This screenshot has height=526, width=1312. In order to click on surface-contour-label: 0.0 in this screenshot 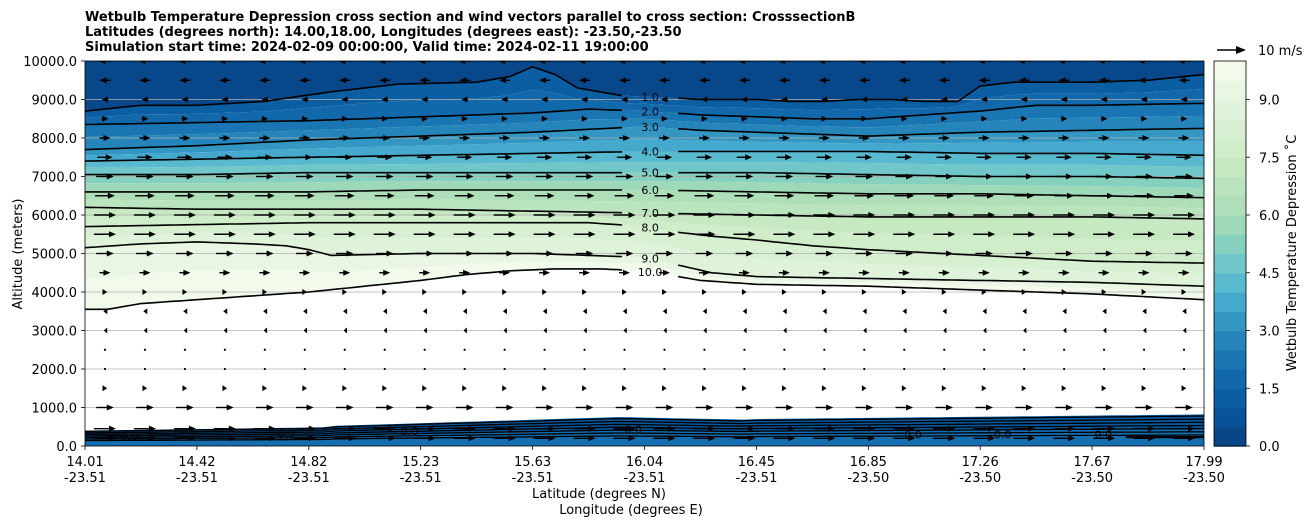, I will do `click(410, 431)`.